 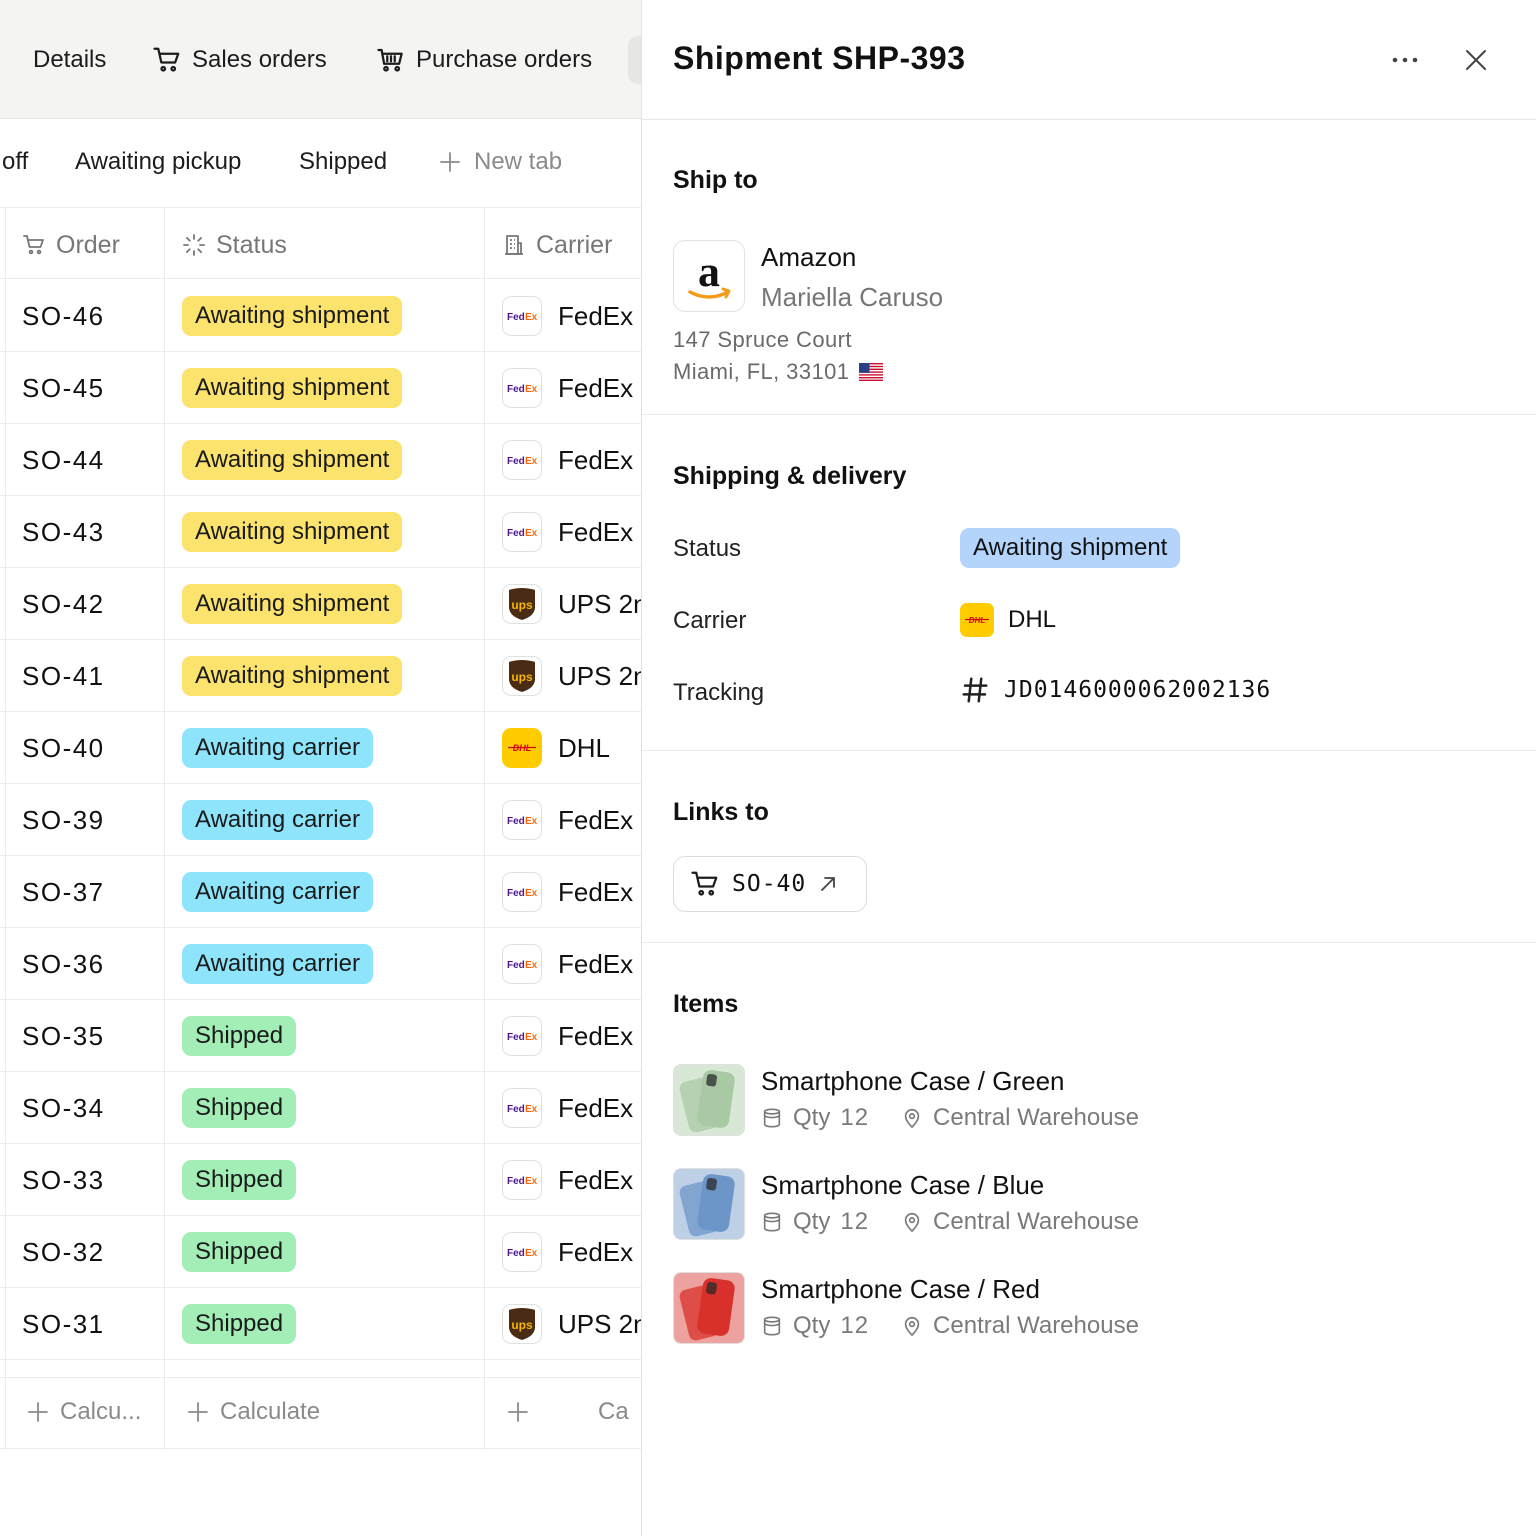 I want to click on table-row: SO-44 Awaiting shipment Fed Ex FedEx, so click(x=320, y=460).